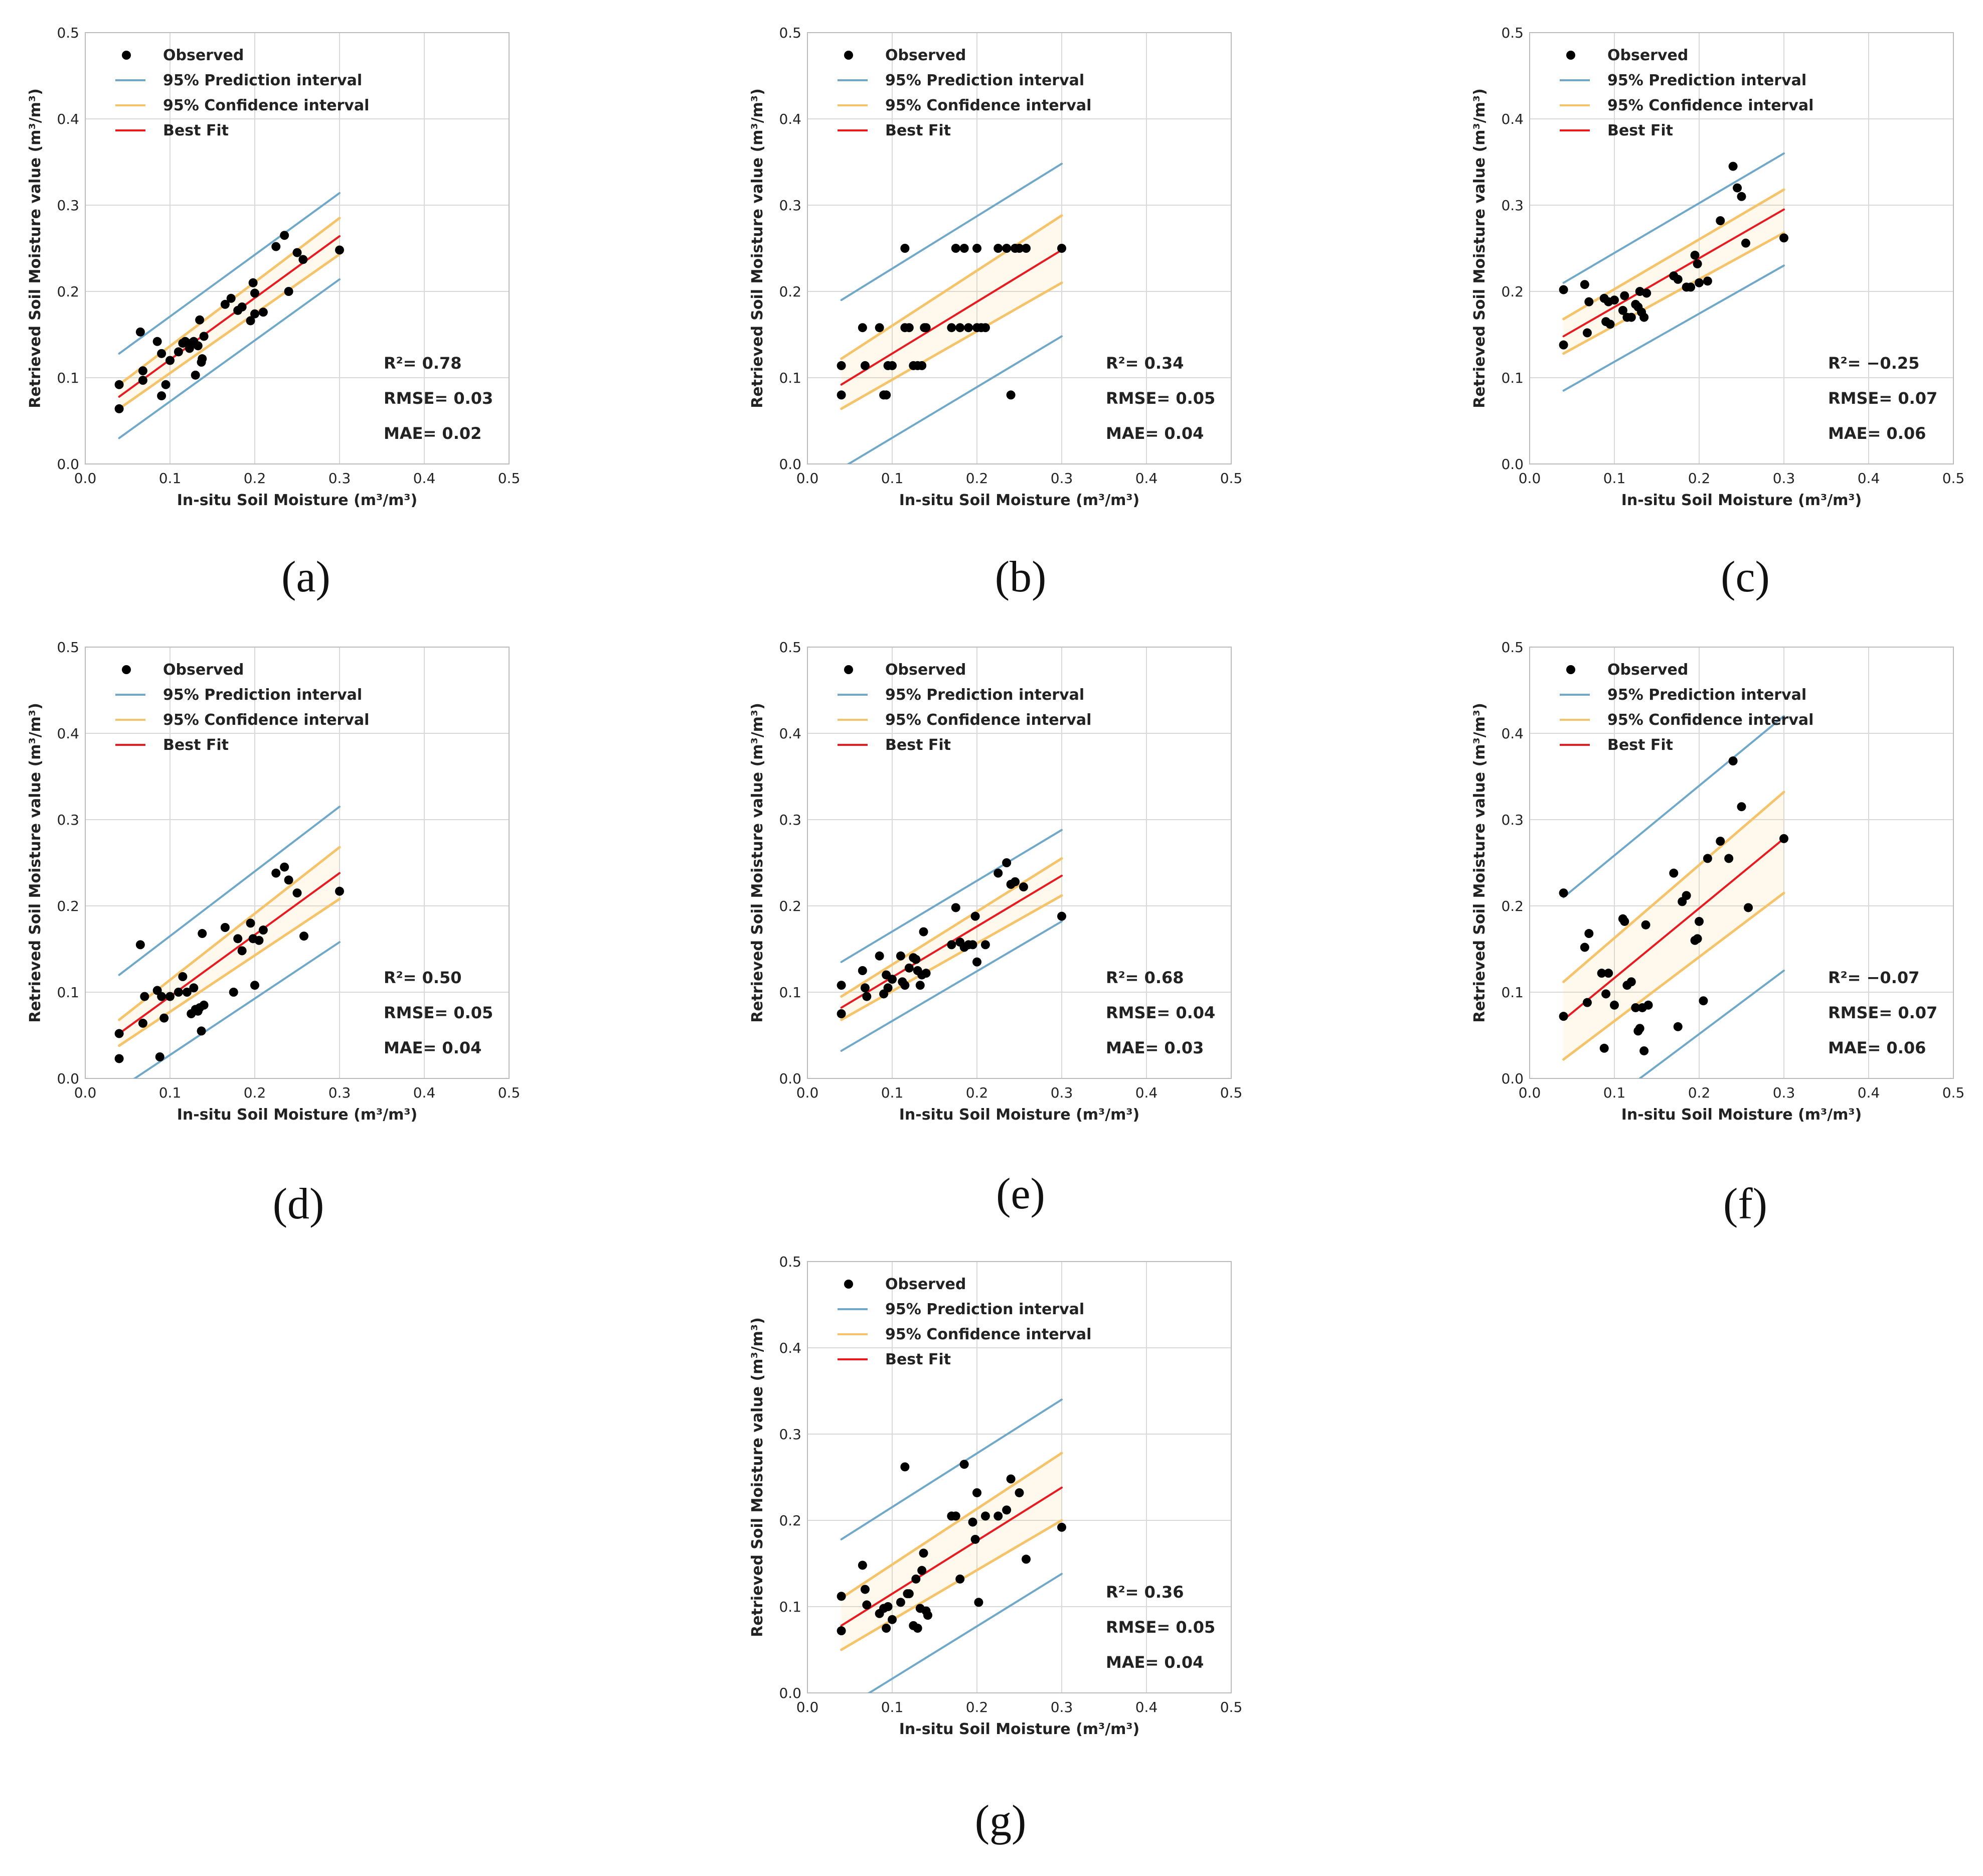 Image resolution: width=1983 pixels, height=1876 pixels. I want to click on prediction-lower-line, so click(229, 358).